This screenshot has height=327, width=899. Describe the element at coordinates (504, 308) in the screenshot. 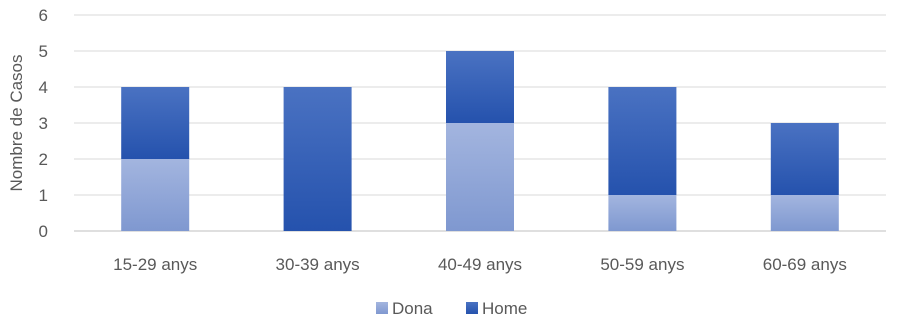

I see `legend-label-home: Home` at that location.